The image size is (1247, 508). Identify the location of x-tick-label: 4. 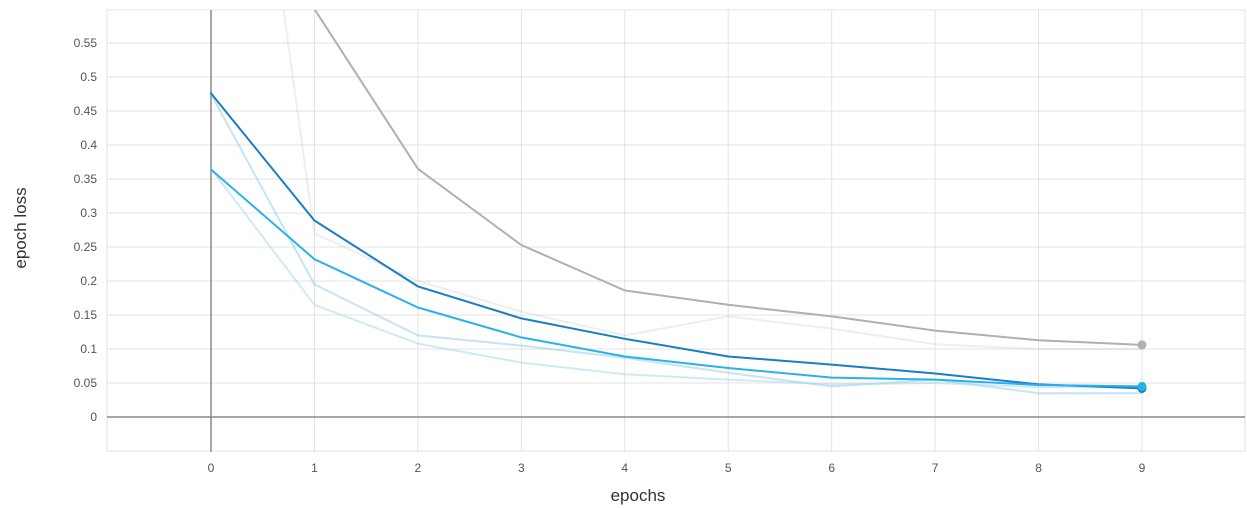
(624, 468).